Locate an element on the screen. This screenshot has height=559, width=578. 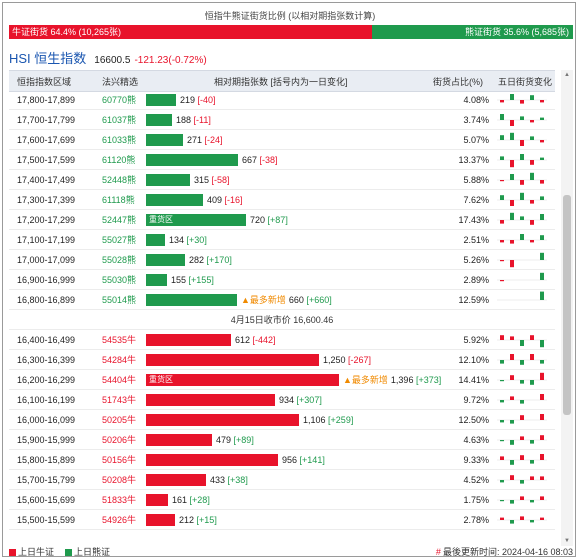
bear-row: 17,300-17,399 61118熊 409 [-16] 7.62% is located at coordinates (282, 200).